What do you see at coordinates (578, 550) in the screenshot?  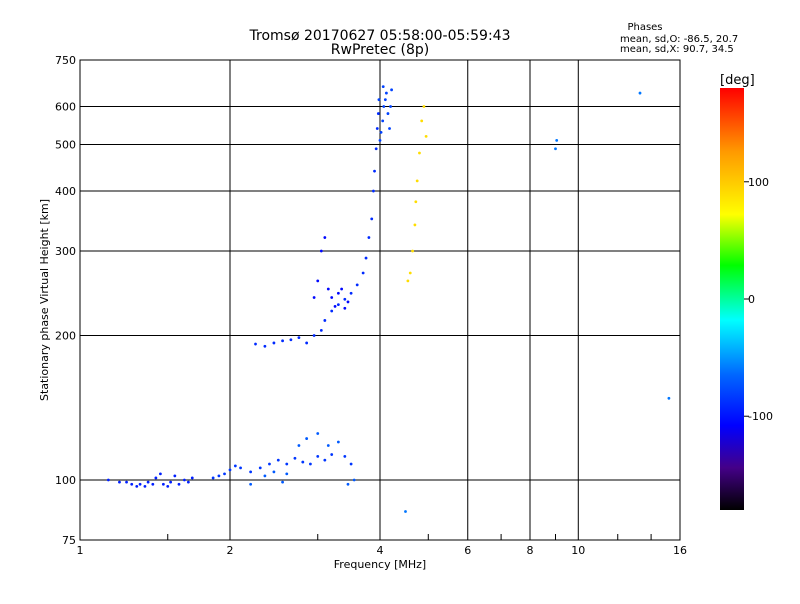 I see `x-tick-label: 10` at bounding box center [578, 550].